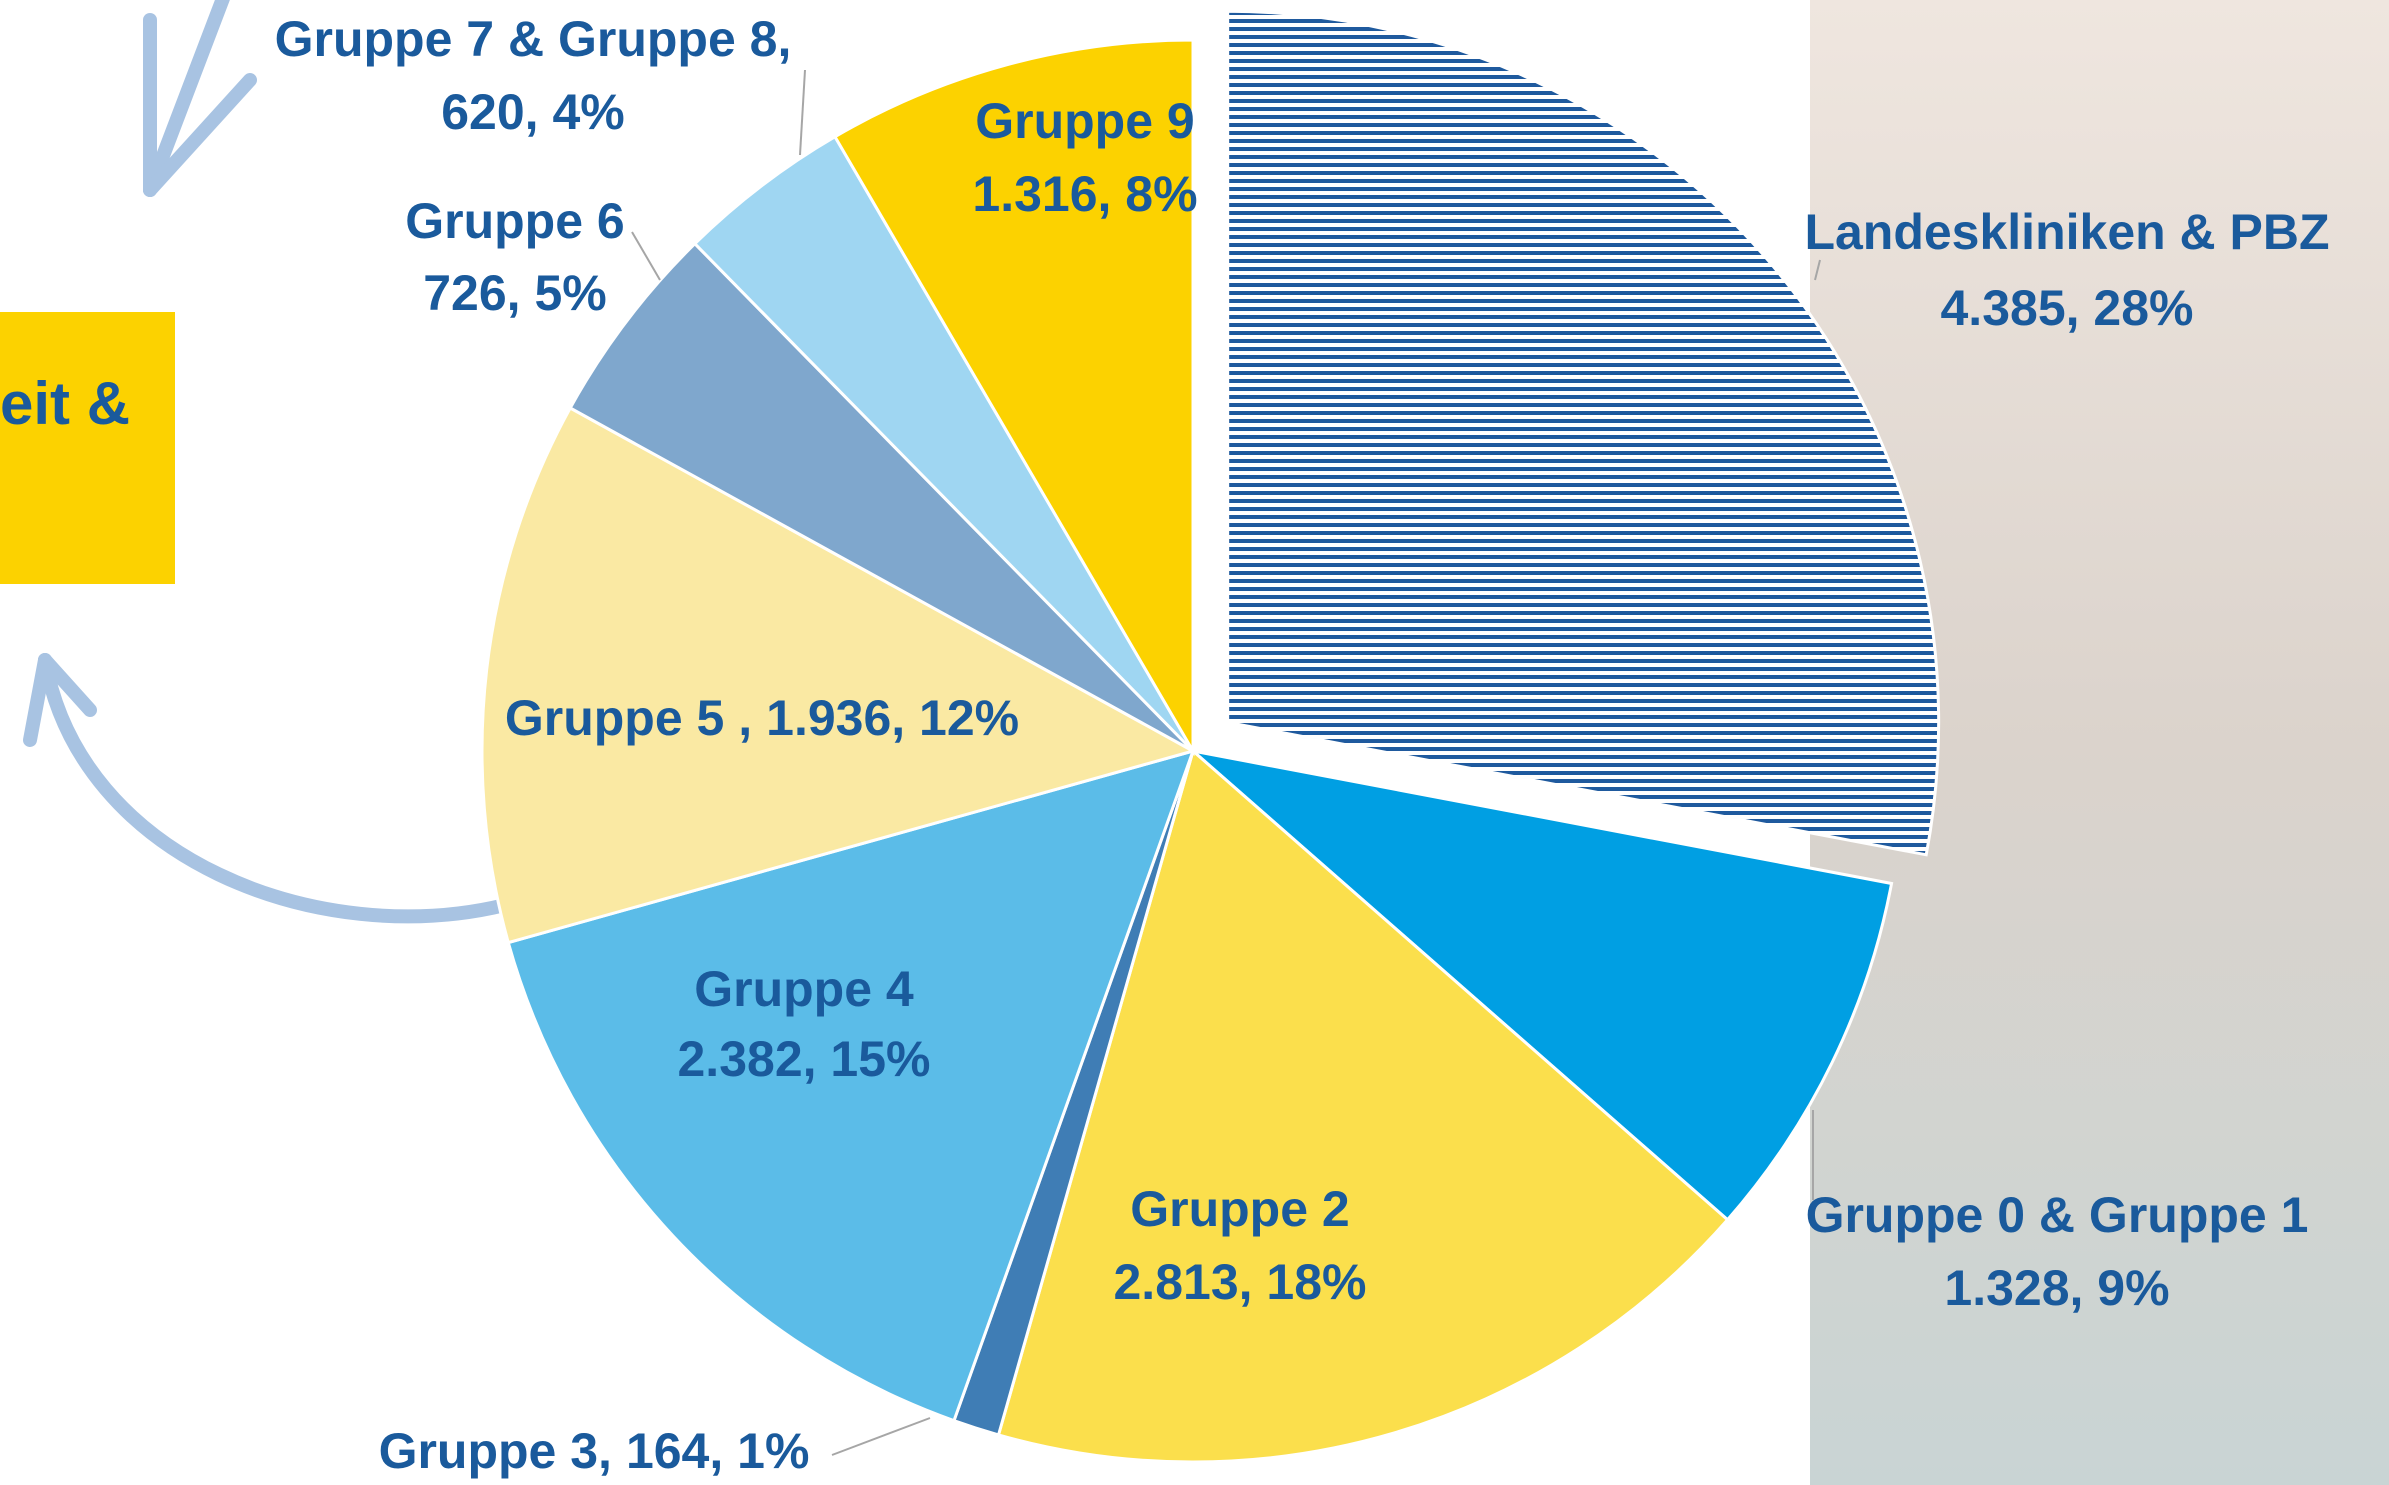  I want to click on data-label-value: 4.385, 28%, so click(2067, 308).